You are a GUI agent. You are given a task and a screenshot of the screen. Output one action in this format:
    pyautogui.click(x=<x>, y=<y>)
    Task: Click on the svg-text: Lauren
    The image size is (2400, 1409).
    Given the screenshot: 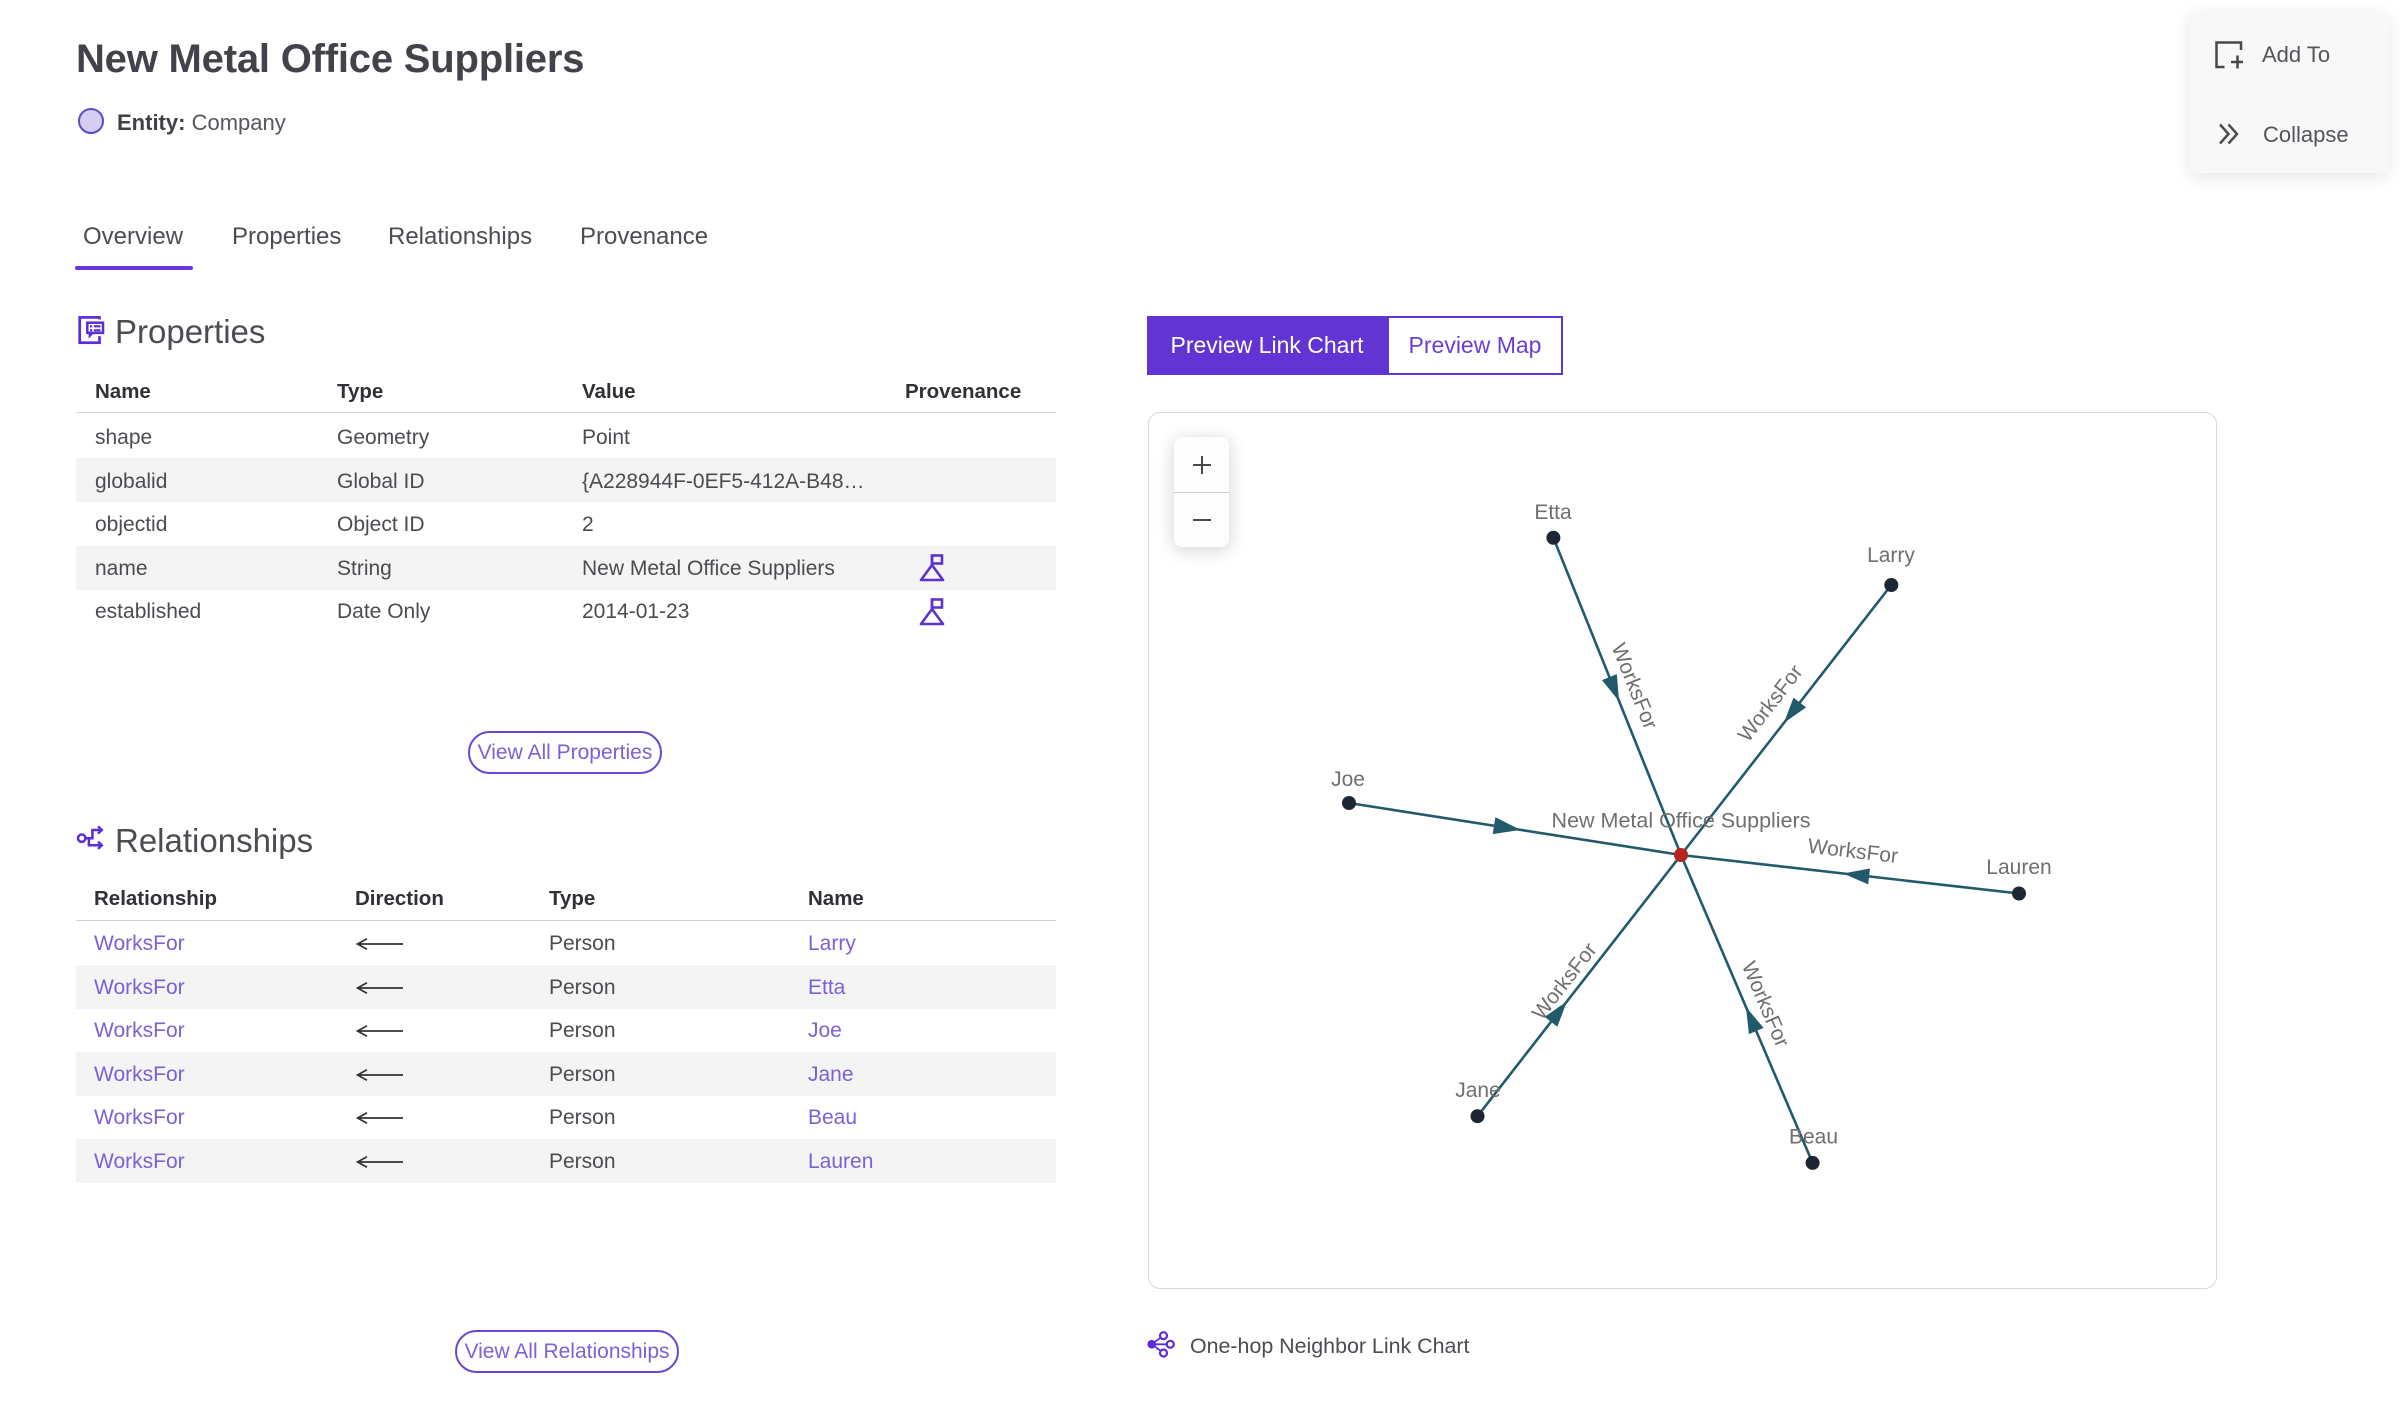 What is the action you would take?
    pyautogui.click(x=2018, y=867)
    